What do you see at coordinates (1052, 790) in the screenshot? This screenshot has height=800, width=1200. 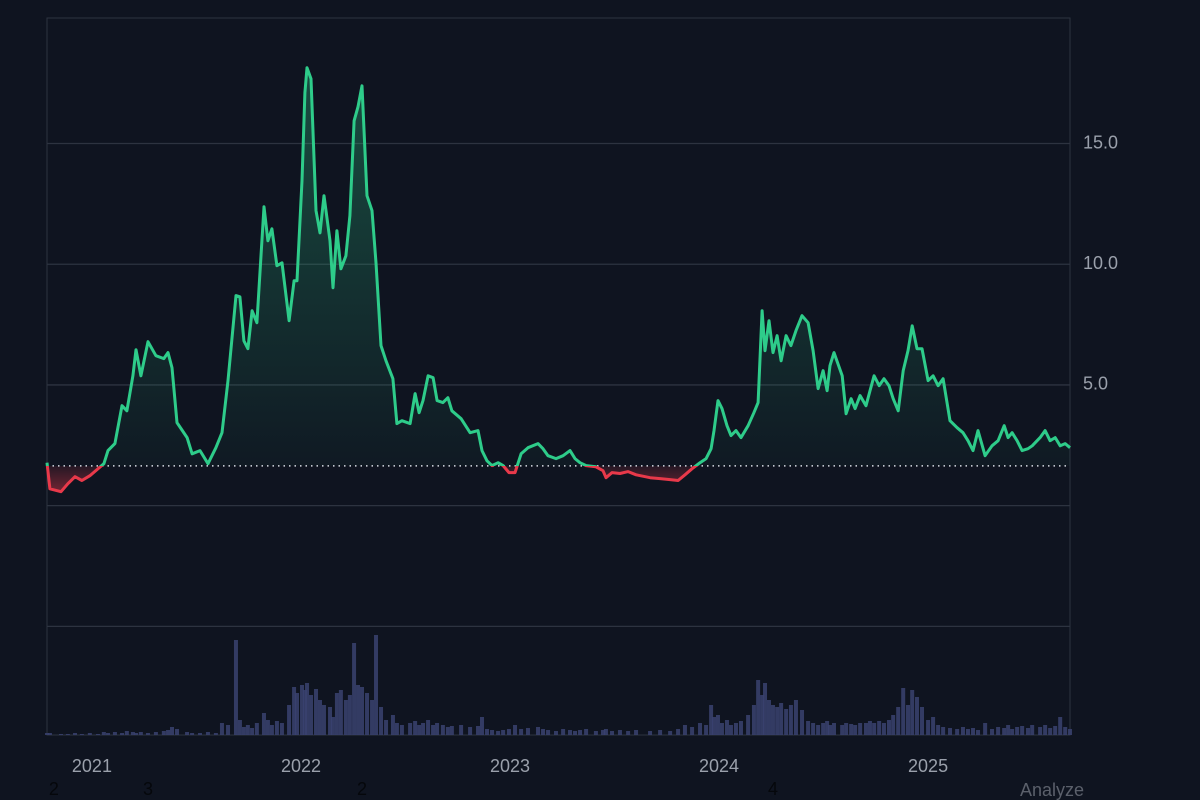 I see `analyze-button: Analyze` at bounding box center [1052, 790].